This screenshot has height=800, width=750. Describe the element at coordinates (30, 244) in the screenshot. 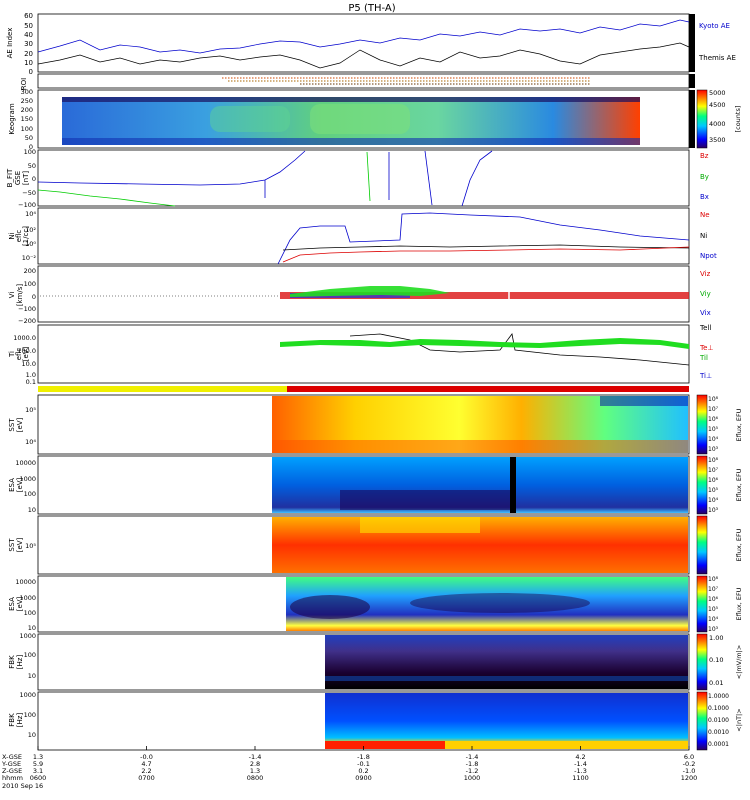

I see `ni-tick: 10⁰` at that location.